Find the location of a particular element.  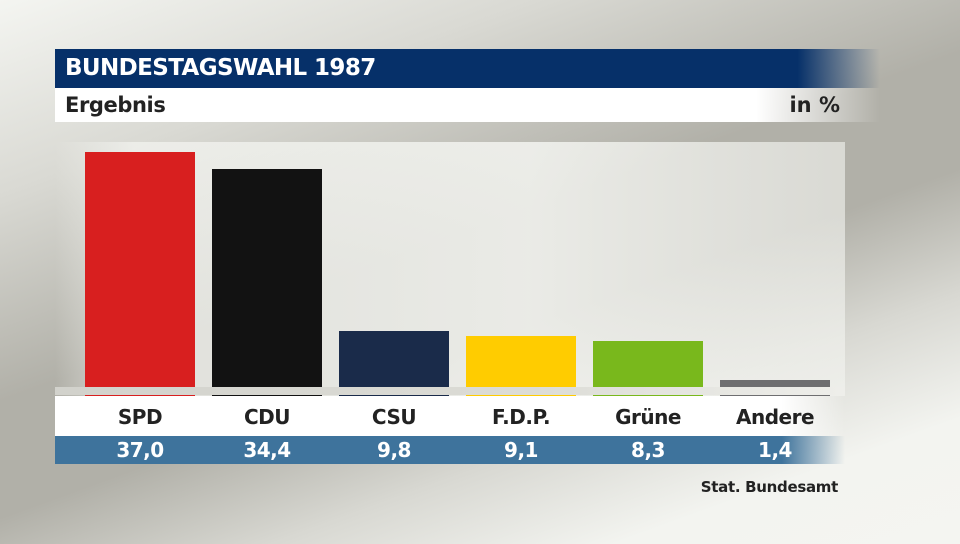

party-label: CDU is located at coordinates (267, 417).